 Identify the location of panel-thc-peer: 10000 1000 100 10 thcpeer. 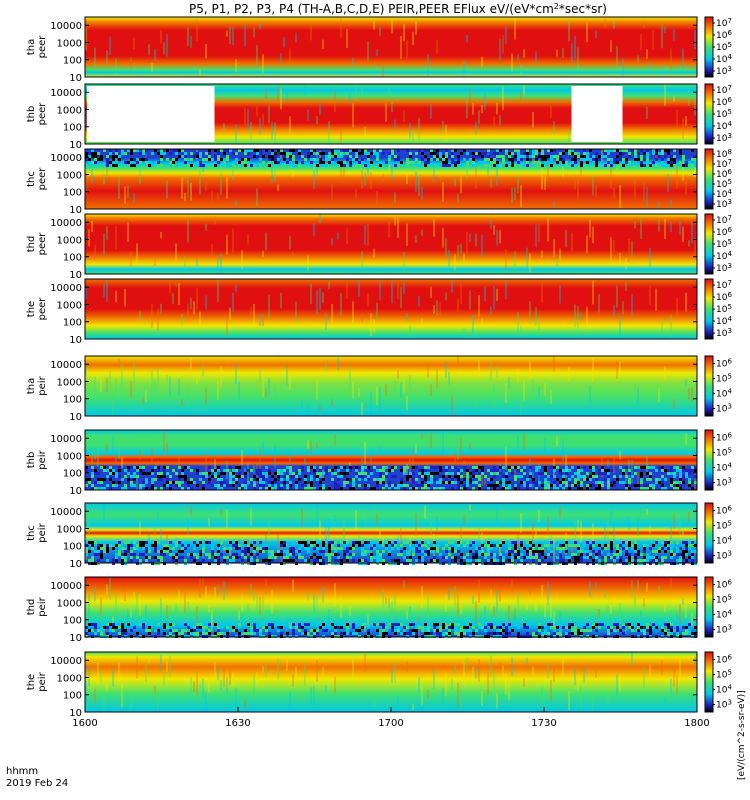
(362, 182).